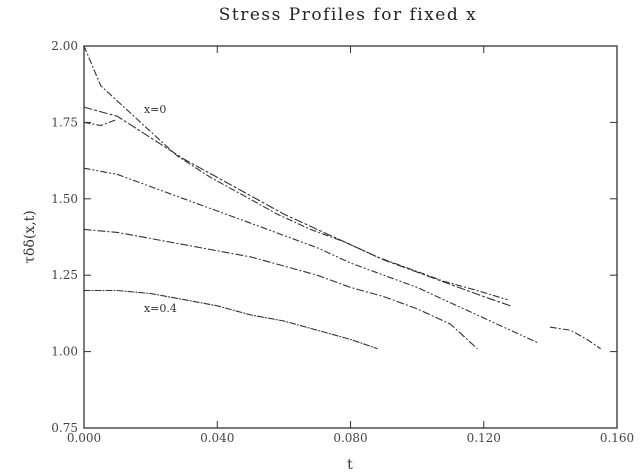 This screenshot has width=642, height=476. I want to click on annotation-group: x=0 x=0.4, so click(160, 209).